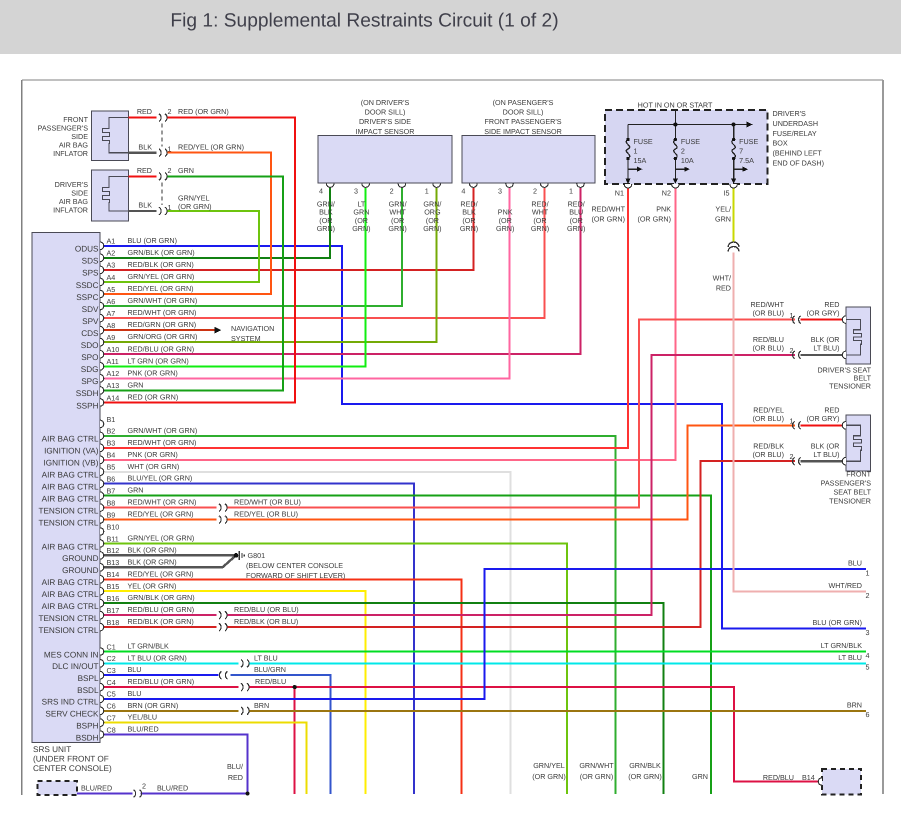 The width and height of the screenshot is (901, 820). I want to click on svg-text: BLU/RED, so click(96, 788).